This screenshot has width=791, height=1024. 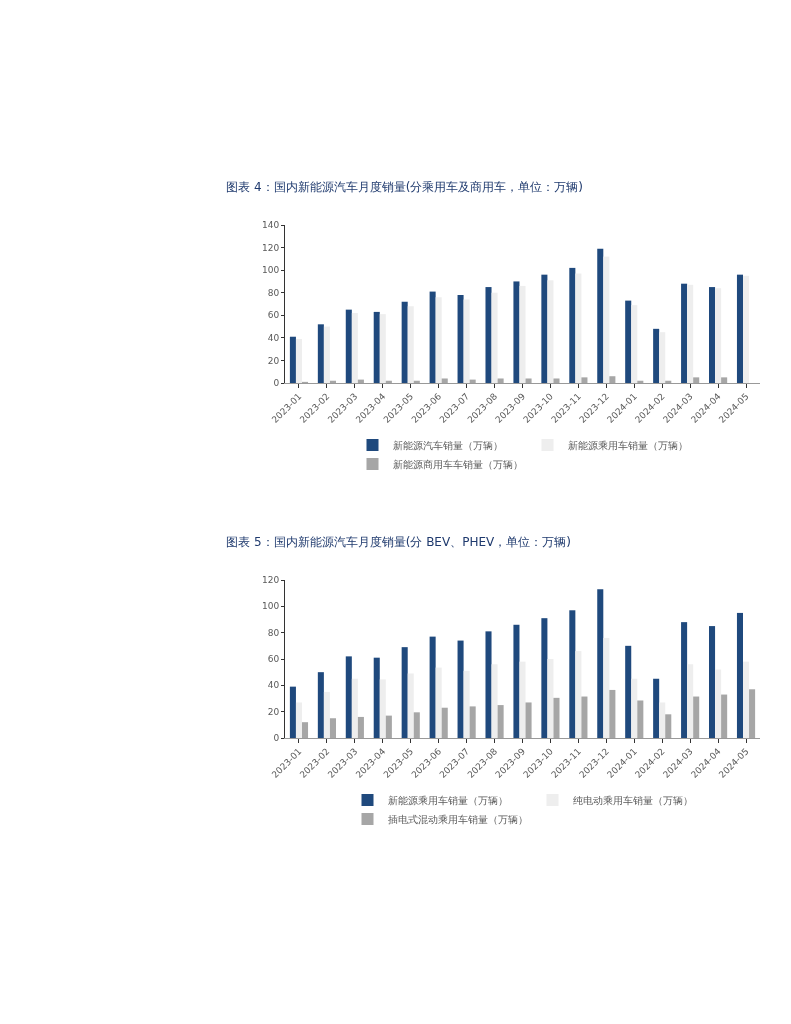 What do you see at coordinates (271, 225) in the screenshot?
I see `y-tick-label: 140` at bounding box center [271, 225].